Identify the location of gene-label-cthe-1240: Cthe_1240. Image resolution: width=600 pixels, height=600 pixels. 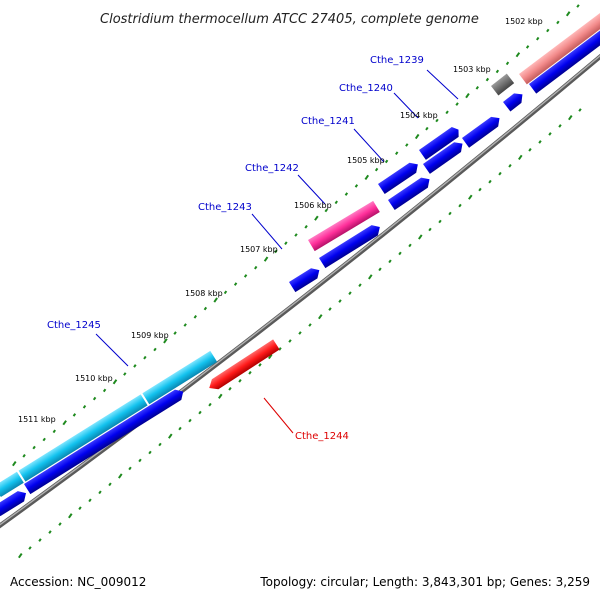
(366, 88).